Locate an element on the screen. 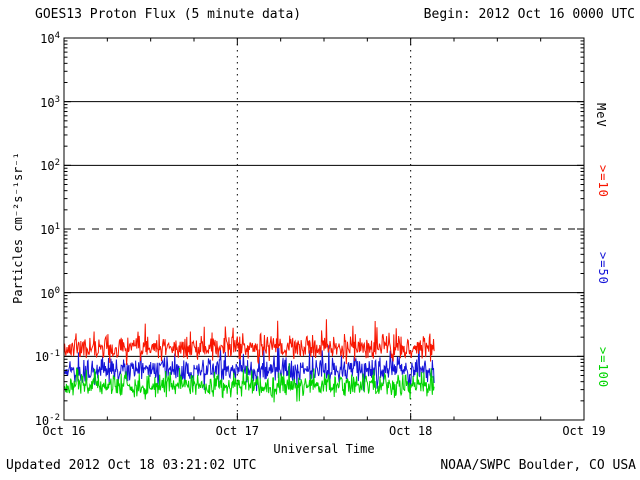  y-tick-label: 10¹ is located at coordinates (50, 229).